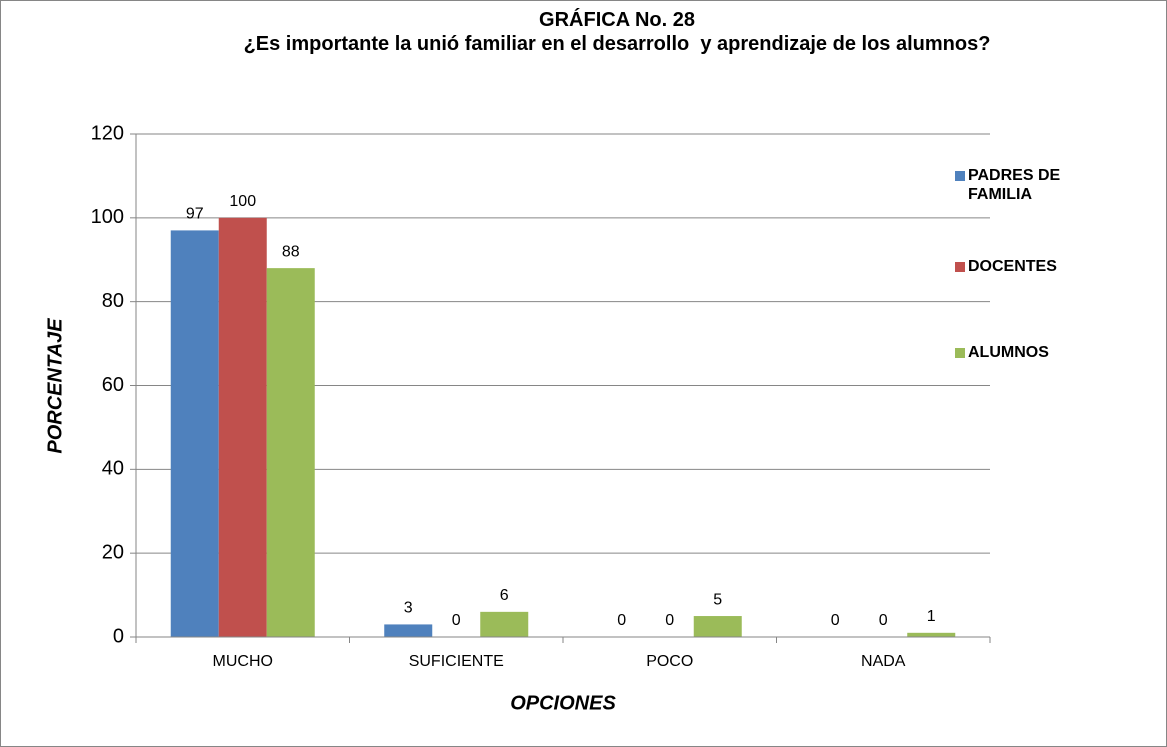 The width and height of the screenshot is (1167, 747). Describe the element at coordinates (118, 636) in the screenshot. I see `y-tick-label: 0` at that location.